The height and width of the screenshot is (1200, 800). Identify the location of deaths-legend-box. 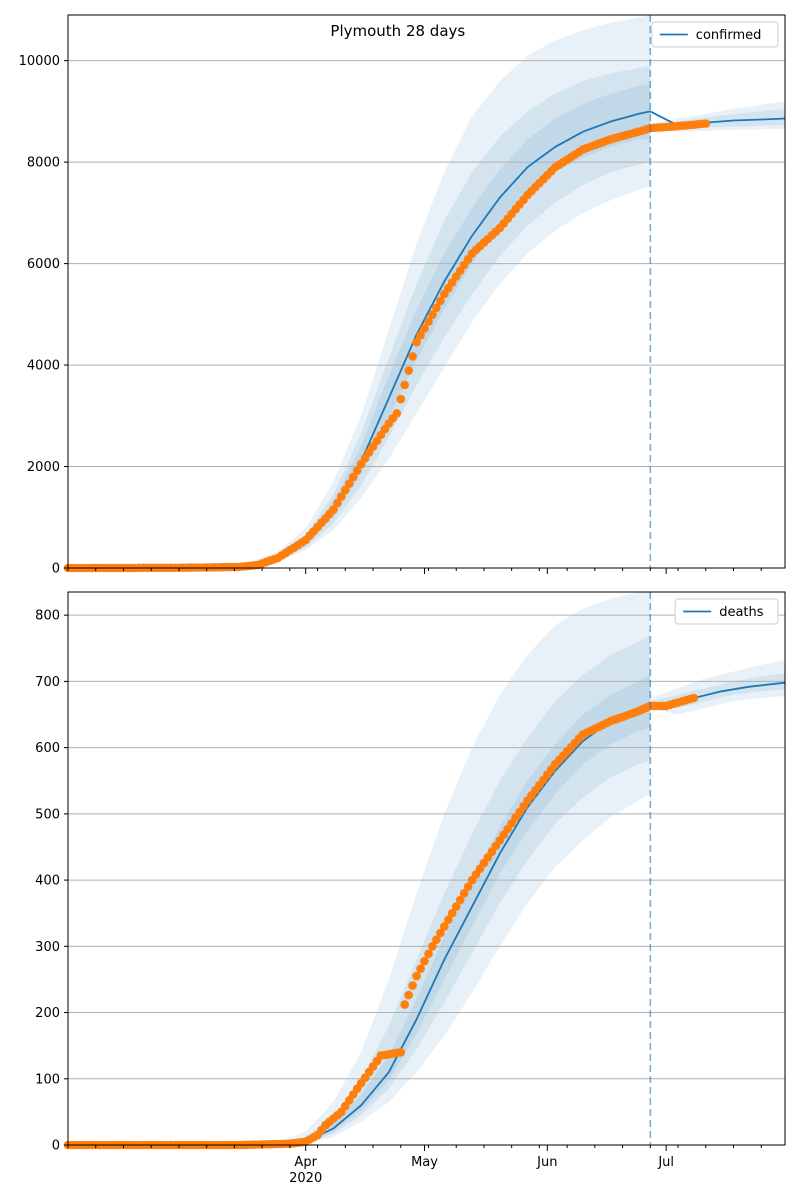
(726, 611).